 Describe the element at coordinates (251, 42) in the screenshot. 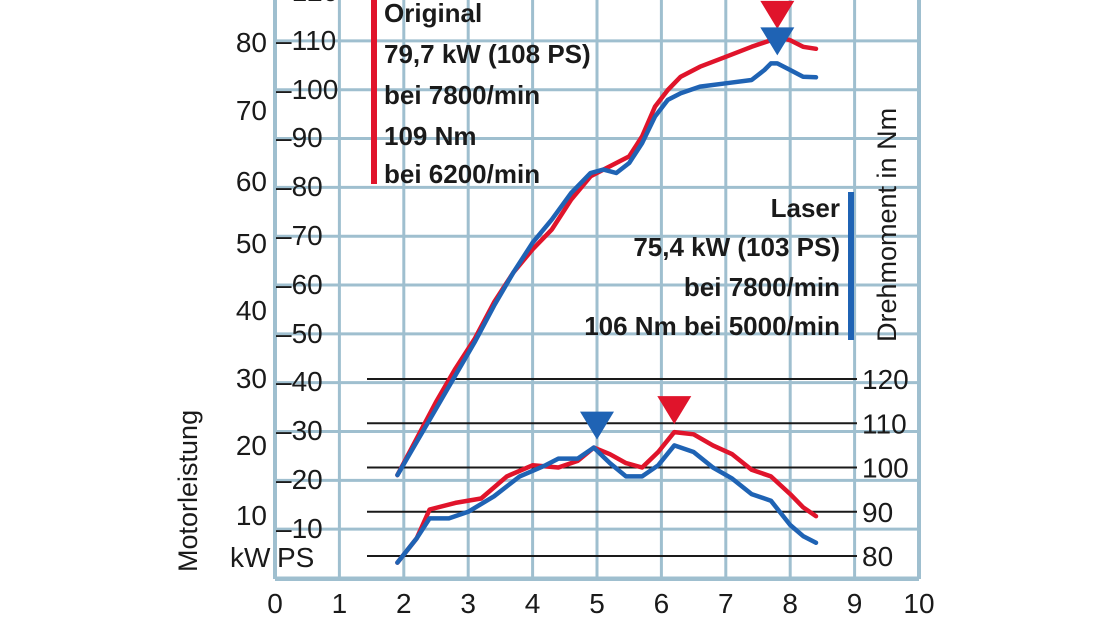

I see `kw-tick-label: 80` at that location.